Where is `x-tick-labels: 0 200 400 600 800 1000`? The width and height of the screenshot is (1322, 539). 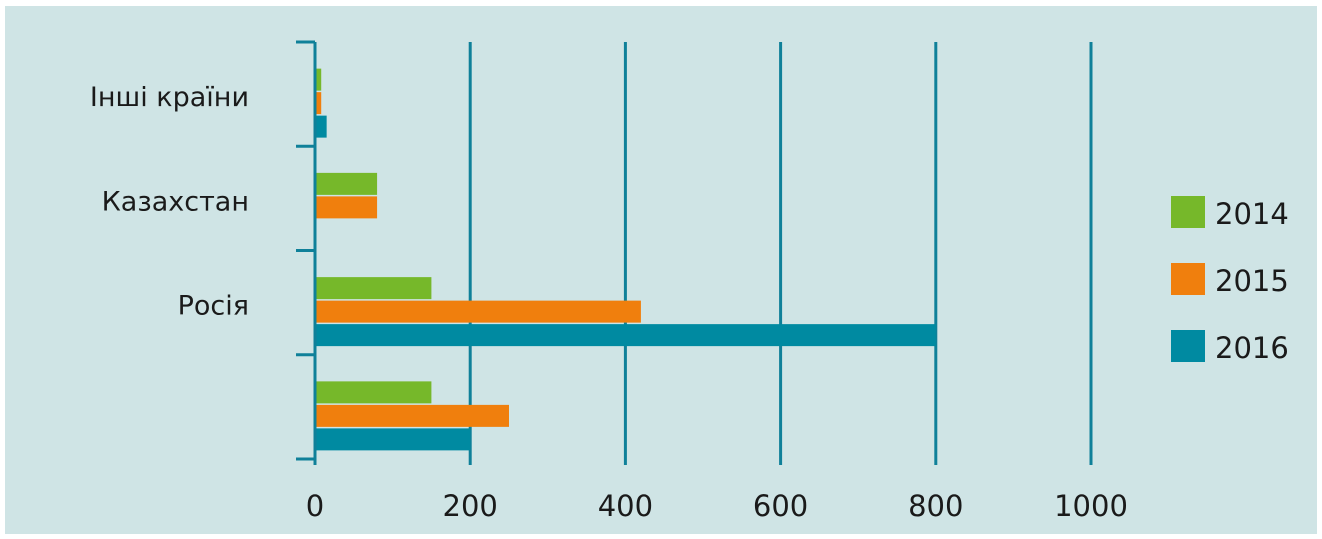
x-tick-labels: 0 200 400 600 800 1000 is located at coordinates (717, 506).